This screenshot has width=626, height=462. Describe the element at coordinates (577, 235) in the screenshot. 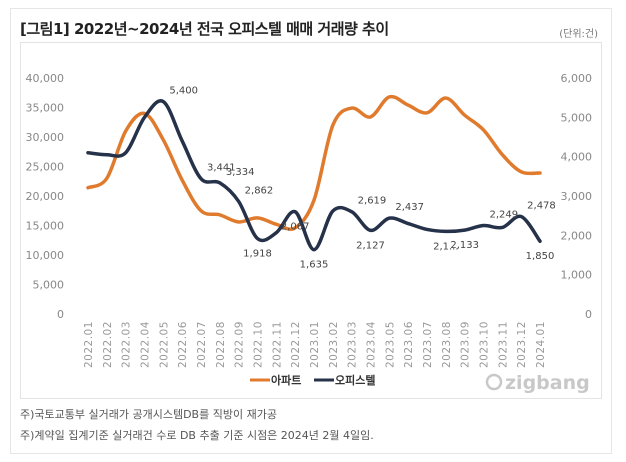

I see `right-axis-tick: 2,000` at that location.